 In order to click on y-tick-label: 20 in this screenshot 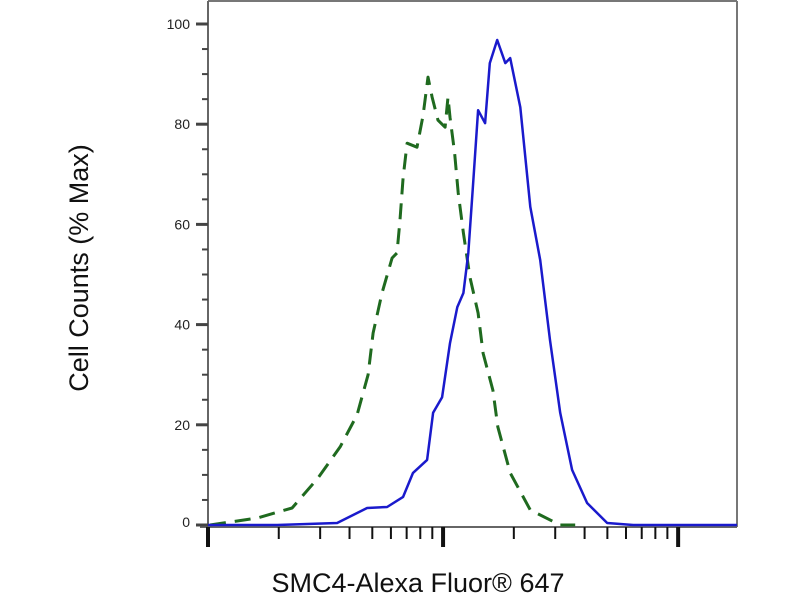, I will do `click(182, 425)`.